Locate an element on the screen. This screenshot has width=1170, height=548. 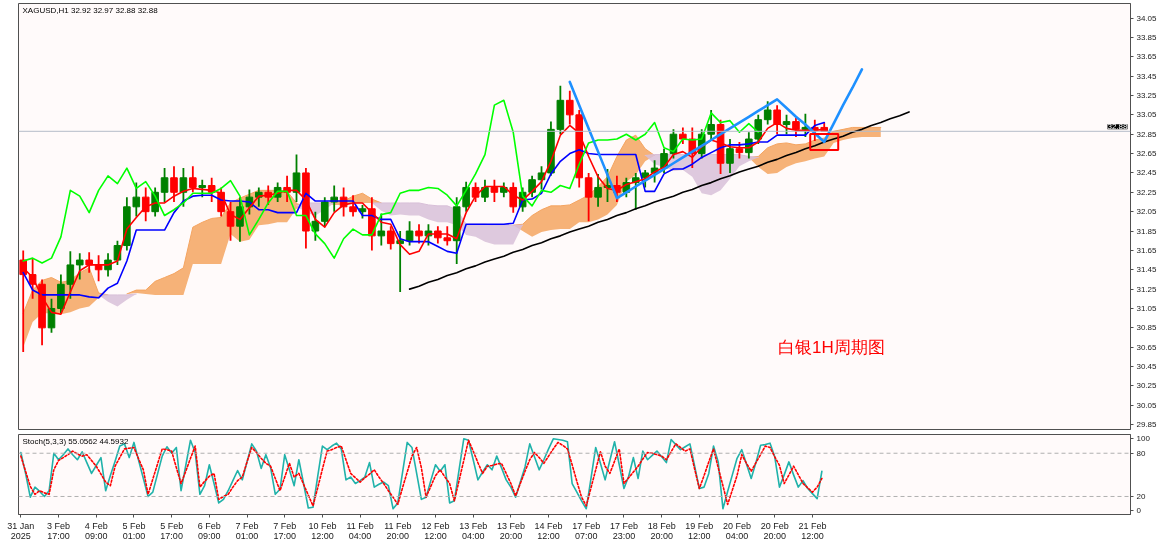
chart-title: Stoch(5,3,3) 55.0562 44.5932 is located at coordinates (75, 441).